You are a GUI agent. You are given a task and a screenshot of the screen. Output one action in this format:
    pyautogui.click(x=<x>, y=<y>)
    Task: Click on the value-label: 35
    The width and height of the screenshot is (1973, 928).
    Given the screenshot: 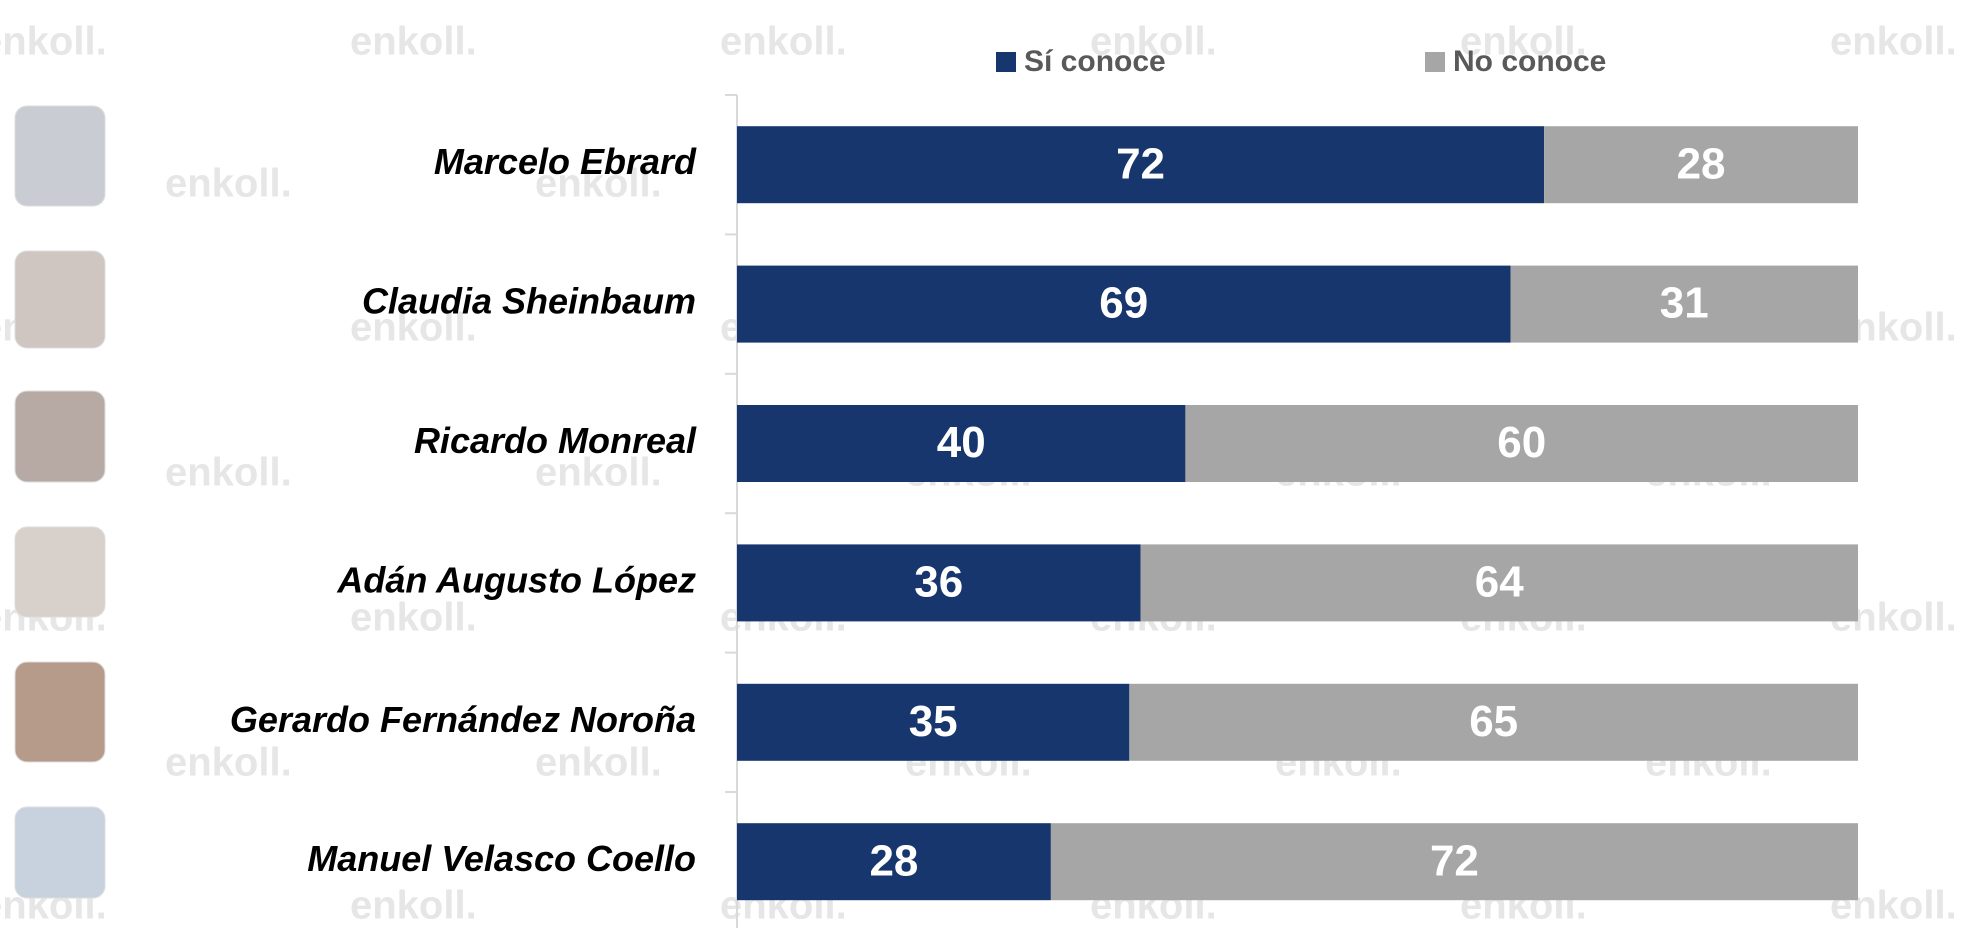 What is the action you would take?
    pyautogui.click(x=933, y=721)
    